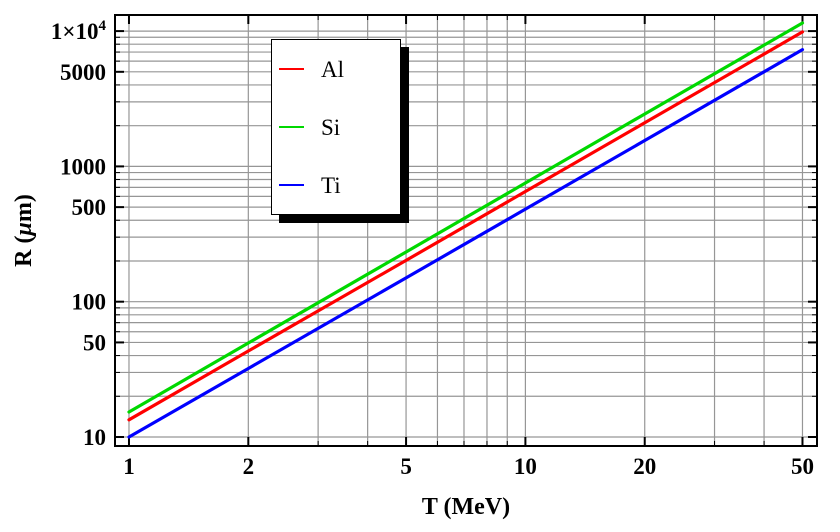 The image size is (840, 532). What do you see at coordinates (79, 31) in the screenshot?
I see `y-tick-label: 1×10⁴` at bounding box center [79, 31].